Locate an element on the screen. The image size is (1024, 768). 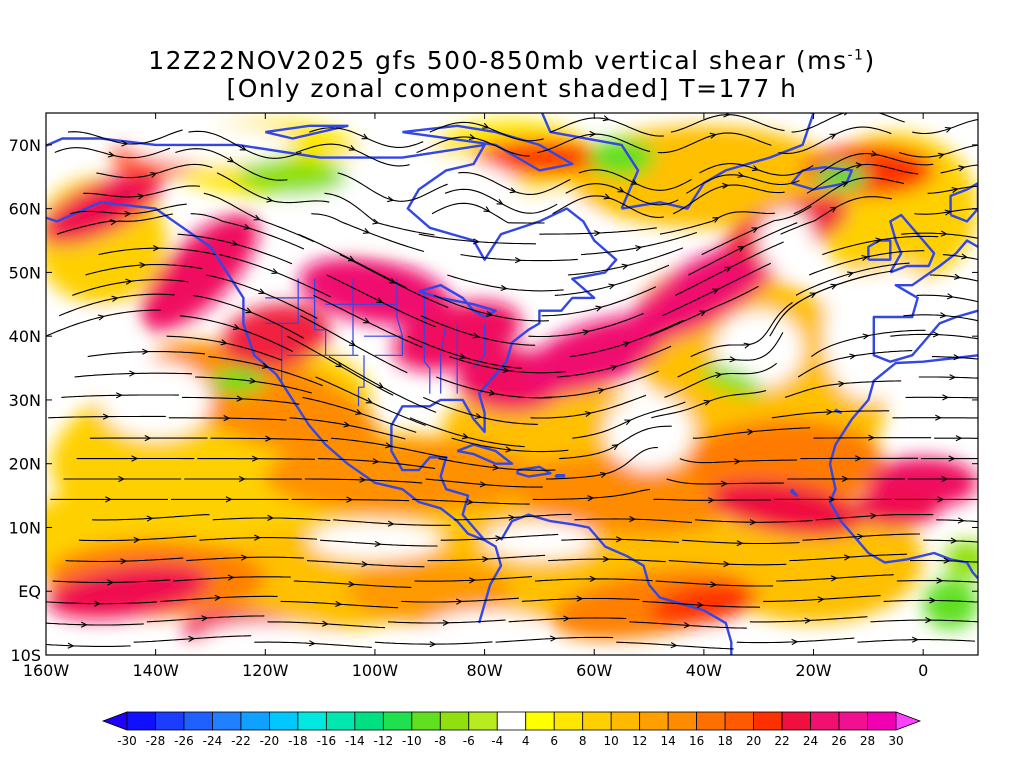
lon-label: 160W is located at coordinates (46, 670).